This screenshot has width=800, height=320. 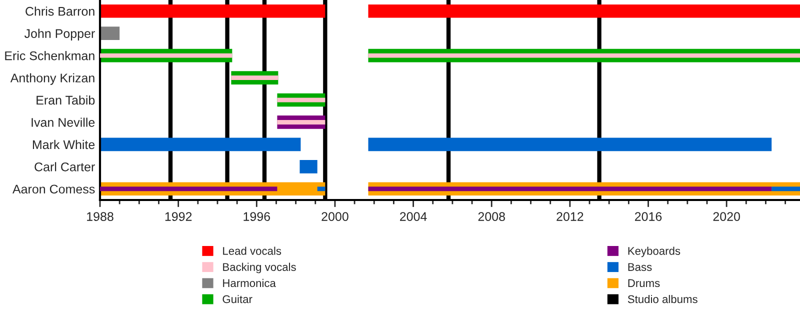 What do you see at coordinates (178, 216) in the screenshot?
I see `x-tick-label: 1992` at bounding box center [178, 216].